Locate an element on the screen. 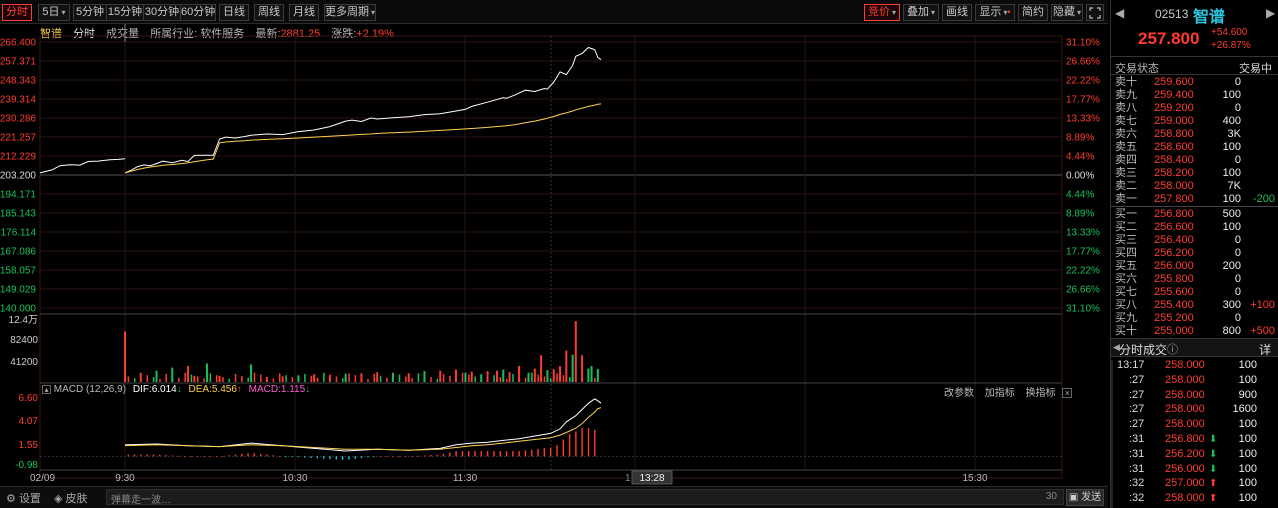 The height and width of the screenshot is (508, 1278). level-label: 买二 is located at coordinates (1126, 227).